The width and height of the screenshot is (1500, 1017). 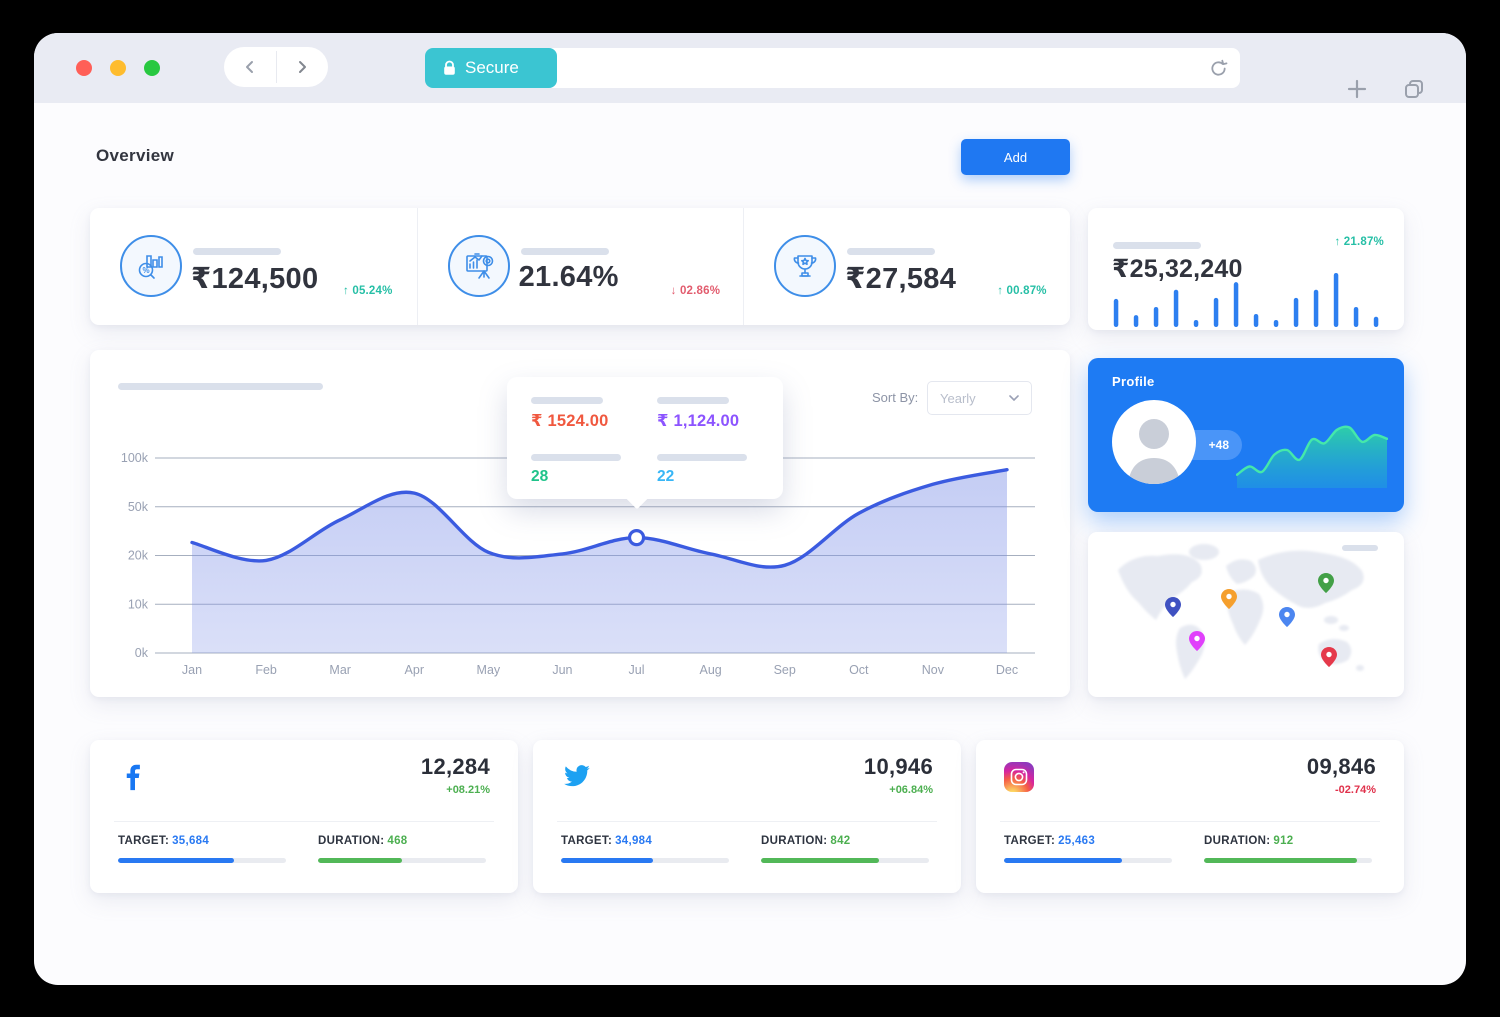 I want to click on stat-earnings: % ₹124,500 ↑ 05.24%, so click(x=253, y=266).